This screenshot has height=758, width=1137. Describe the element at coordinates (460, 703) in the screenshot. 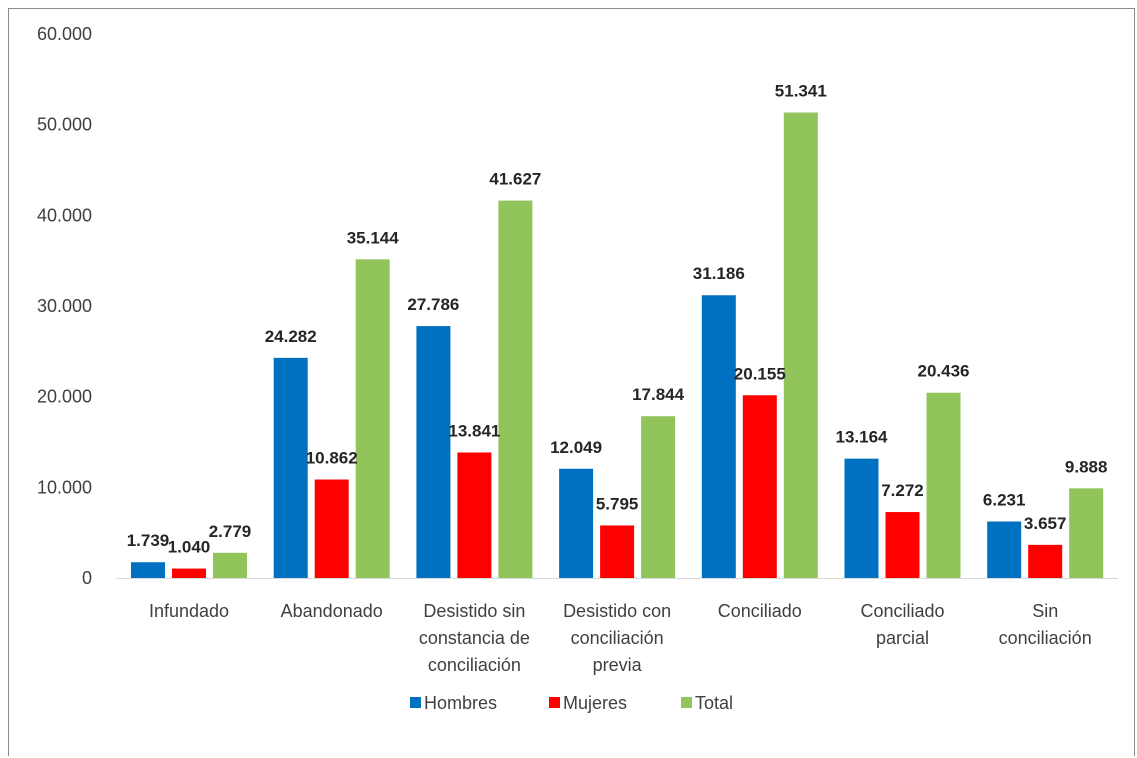

I see `legend-label-hombres: Hombres` at that location.